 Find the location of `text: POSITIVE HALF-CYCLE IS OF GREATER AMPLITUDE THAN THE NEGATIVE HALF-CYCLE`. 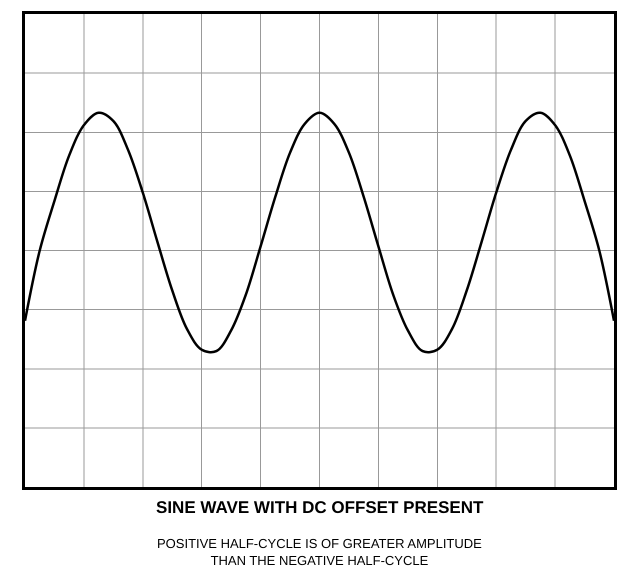

text: POSITIVE HALF-CYCLE IS OF GREATER AMPLITUDE THAN THE NEGATIVE HALF-CYCLE is located at coordinates (319, 552).